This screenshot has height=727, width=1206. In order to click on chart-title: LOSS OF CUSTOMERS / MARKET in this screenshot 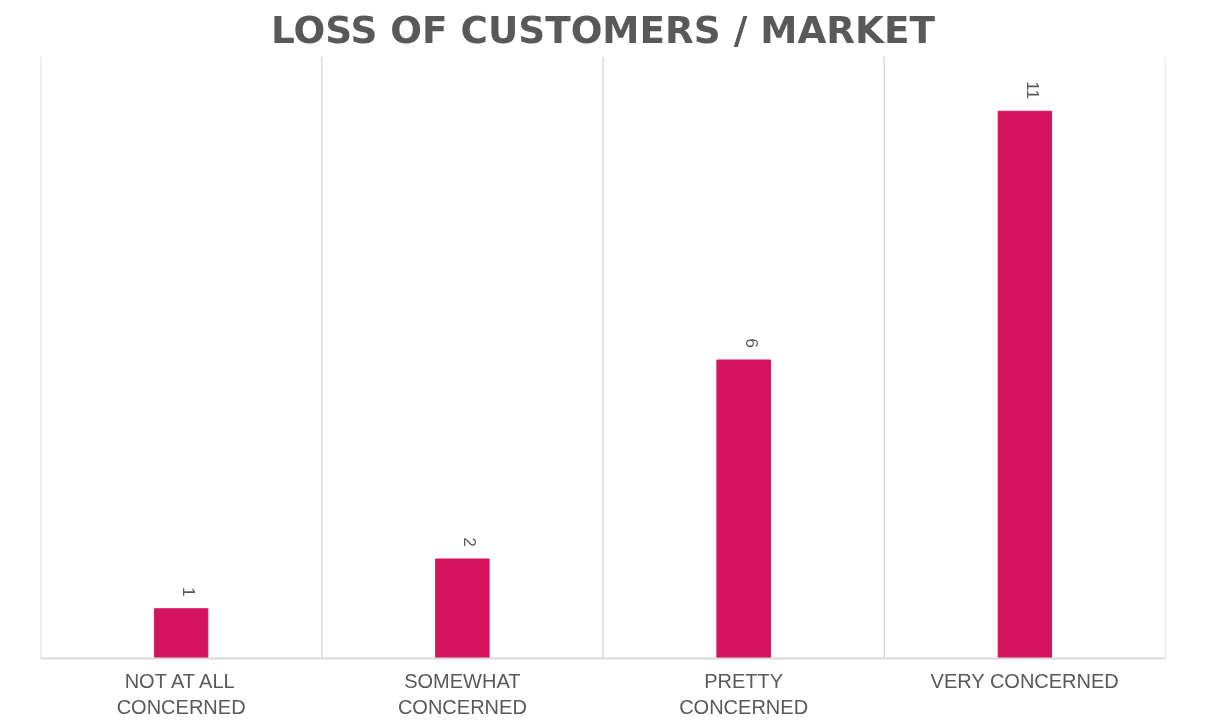, I will do `click(603, 29)`.